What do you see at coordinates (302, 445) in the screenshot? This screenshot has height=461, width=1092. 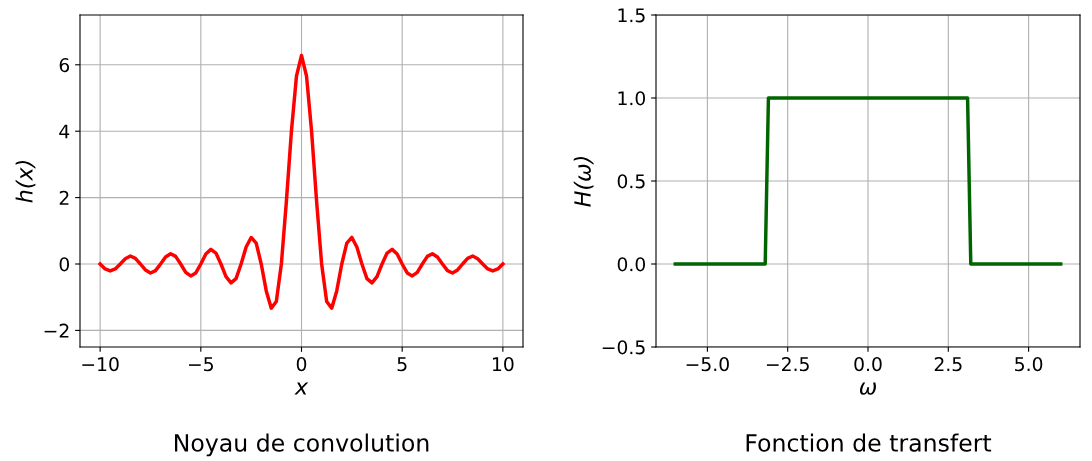 I see `text: Noyau de convolution` at bounding box center [302, 445].